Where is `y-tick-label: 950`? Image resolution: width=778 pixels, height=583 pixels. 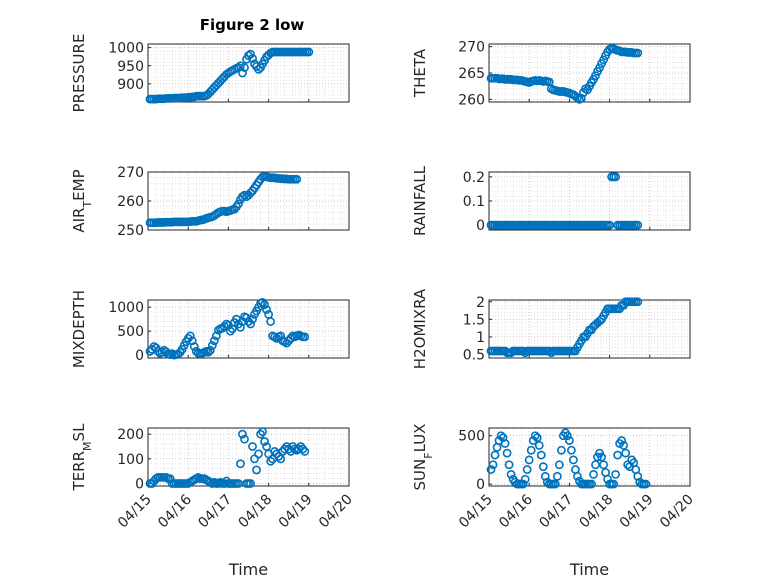
y-tick-label: 950 is located at coordinates (130, 67).